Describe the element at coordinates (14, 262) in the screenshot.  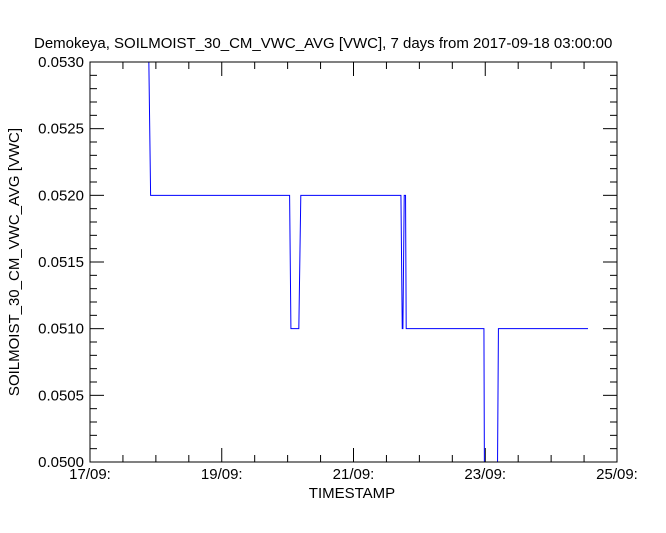
I see `y-axis-label: SOILMOIST_30_CM_VWC_AVG [VWC]` at that location.